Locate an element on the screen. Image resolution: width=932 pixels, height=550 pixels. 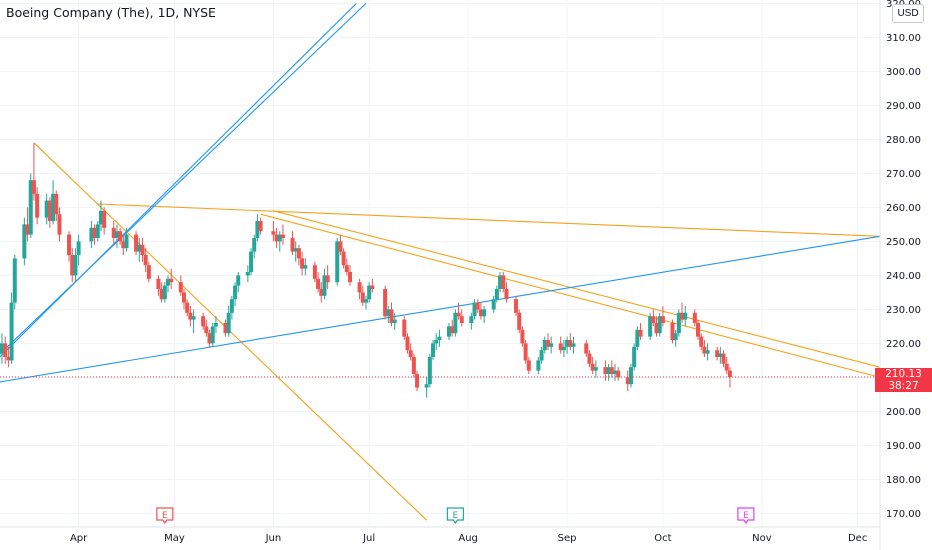
trendline is located at coordinates (489, 220).